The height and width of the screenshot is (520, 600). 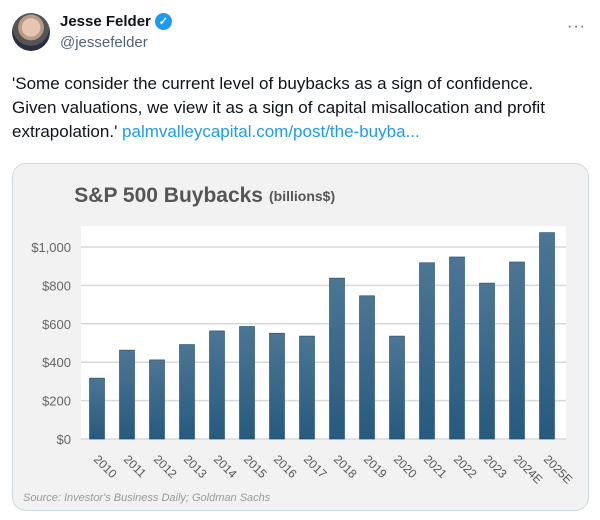 I want to click on x-tick-label: 2022, so click(x=465, y=466).